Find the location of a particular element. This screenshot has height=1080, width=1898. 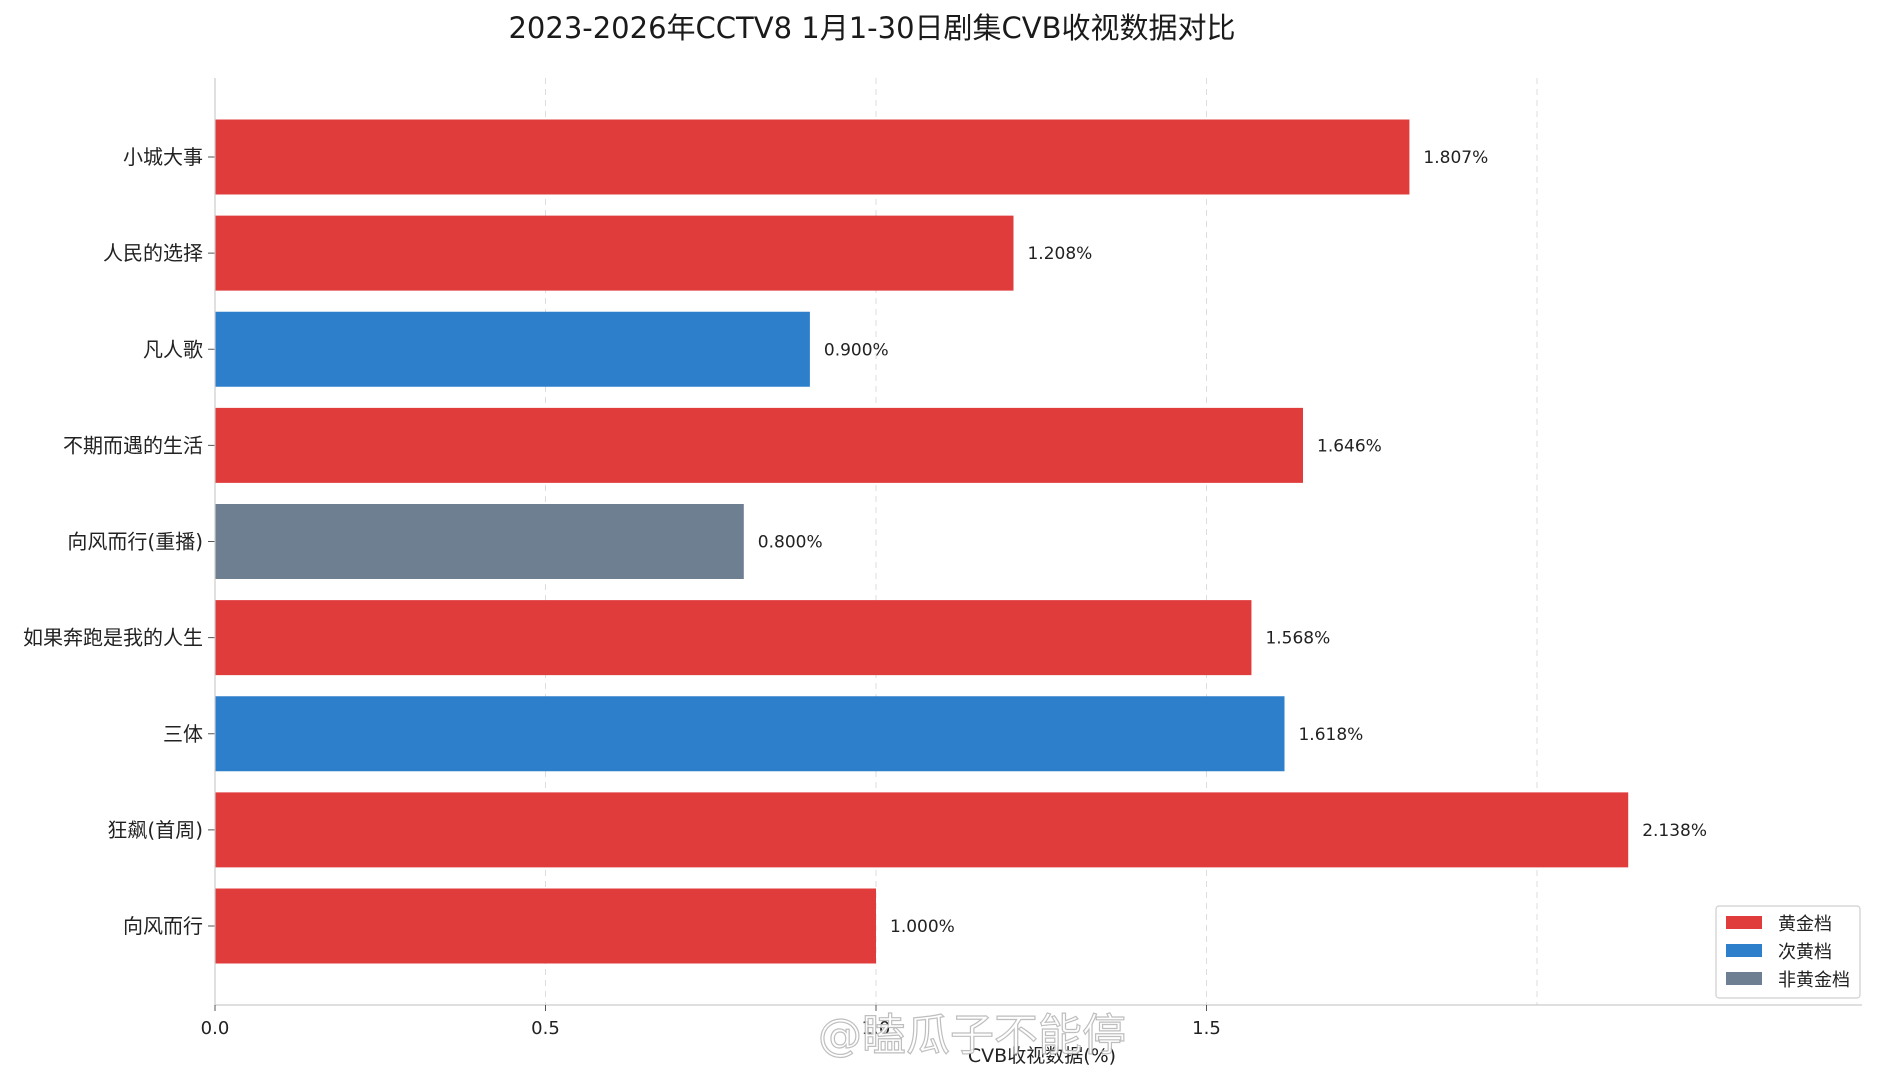

category-label: 不期而遇的生活 is located at coordinates (133, 445).